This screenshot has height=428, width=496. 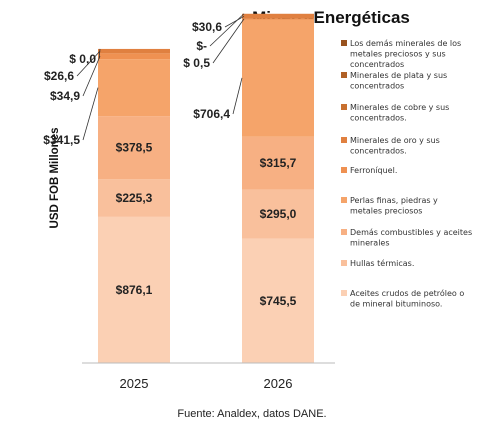 I want to click on data-label: $225,3, so click(x=134, y=198).